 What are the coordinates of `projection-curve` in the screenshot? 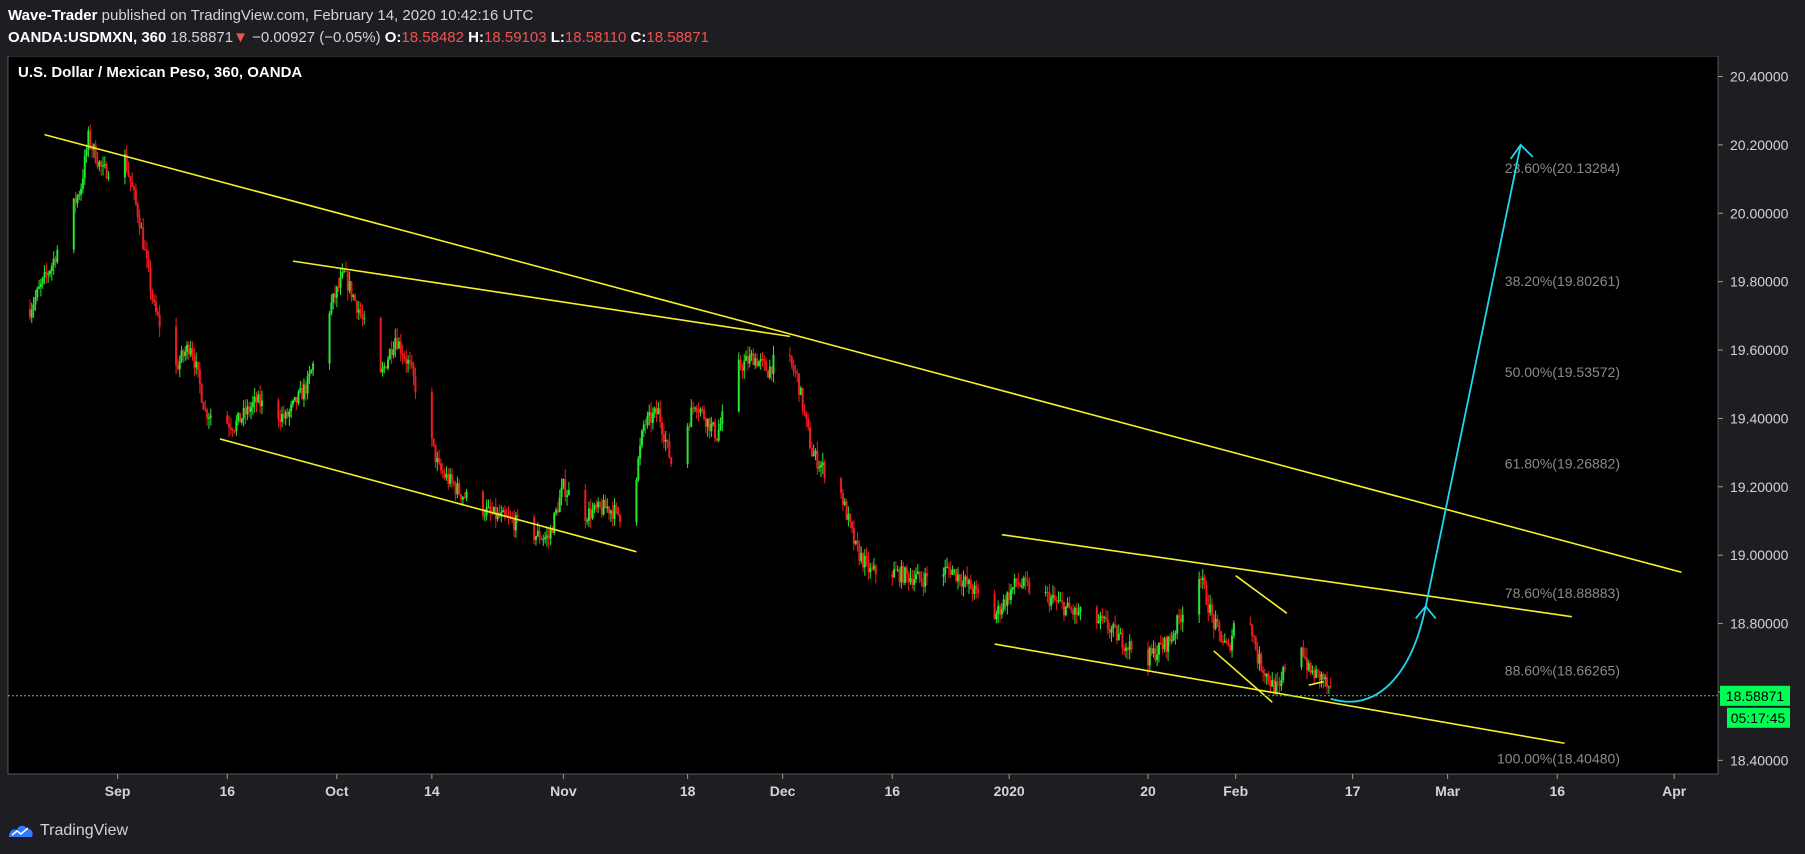 It's located at (1378, 654).